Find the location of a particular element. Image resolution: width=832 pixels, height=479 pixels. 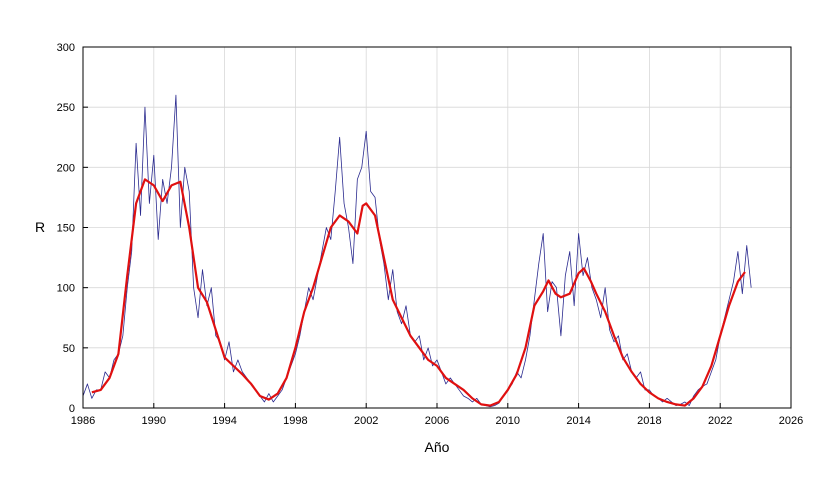

x-tick-label: 2022 is located at coordinates (720, 421).